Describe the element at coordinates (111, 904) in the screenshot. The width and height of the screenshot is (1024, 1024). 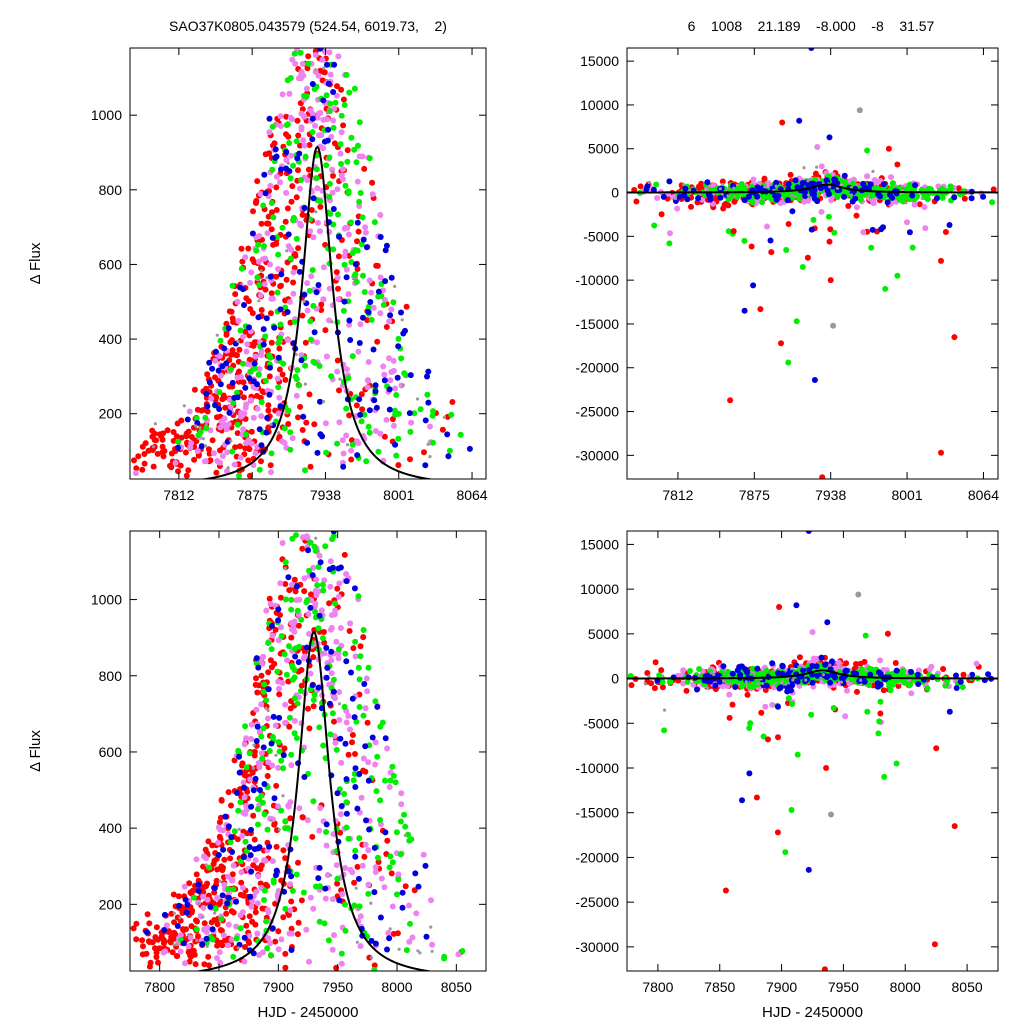
I see `y-tick-label: 200` at that location.